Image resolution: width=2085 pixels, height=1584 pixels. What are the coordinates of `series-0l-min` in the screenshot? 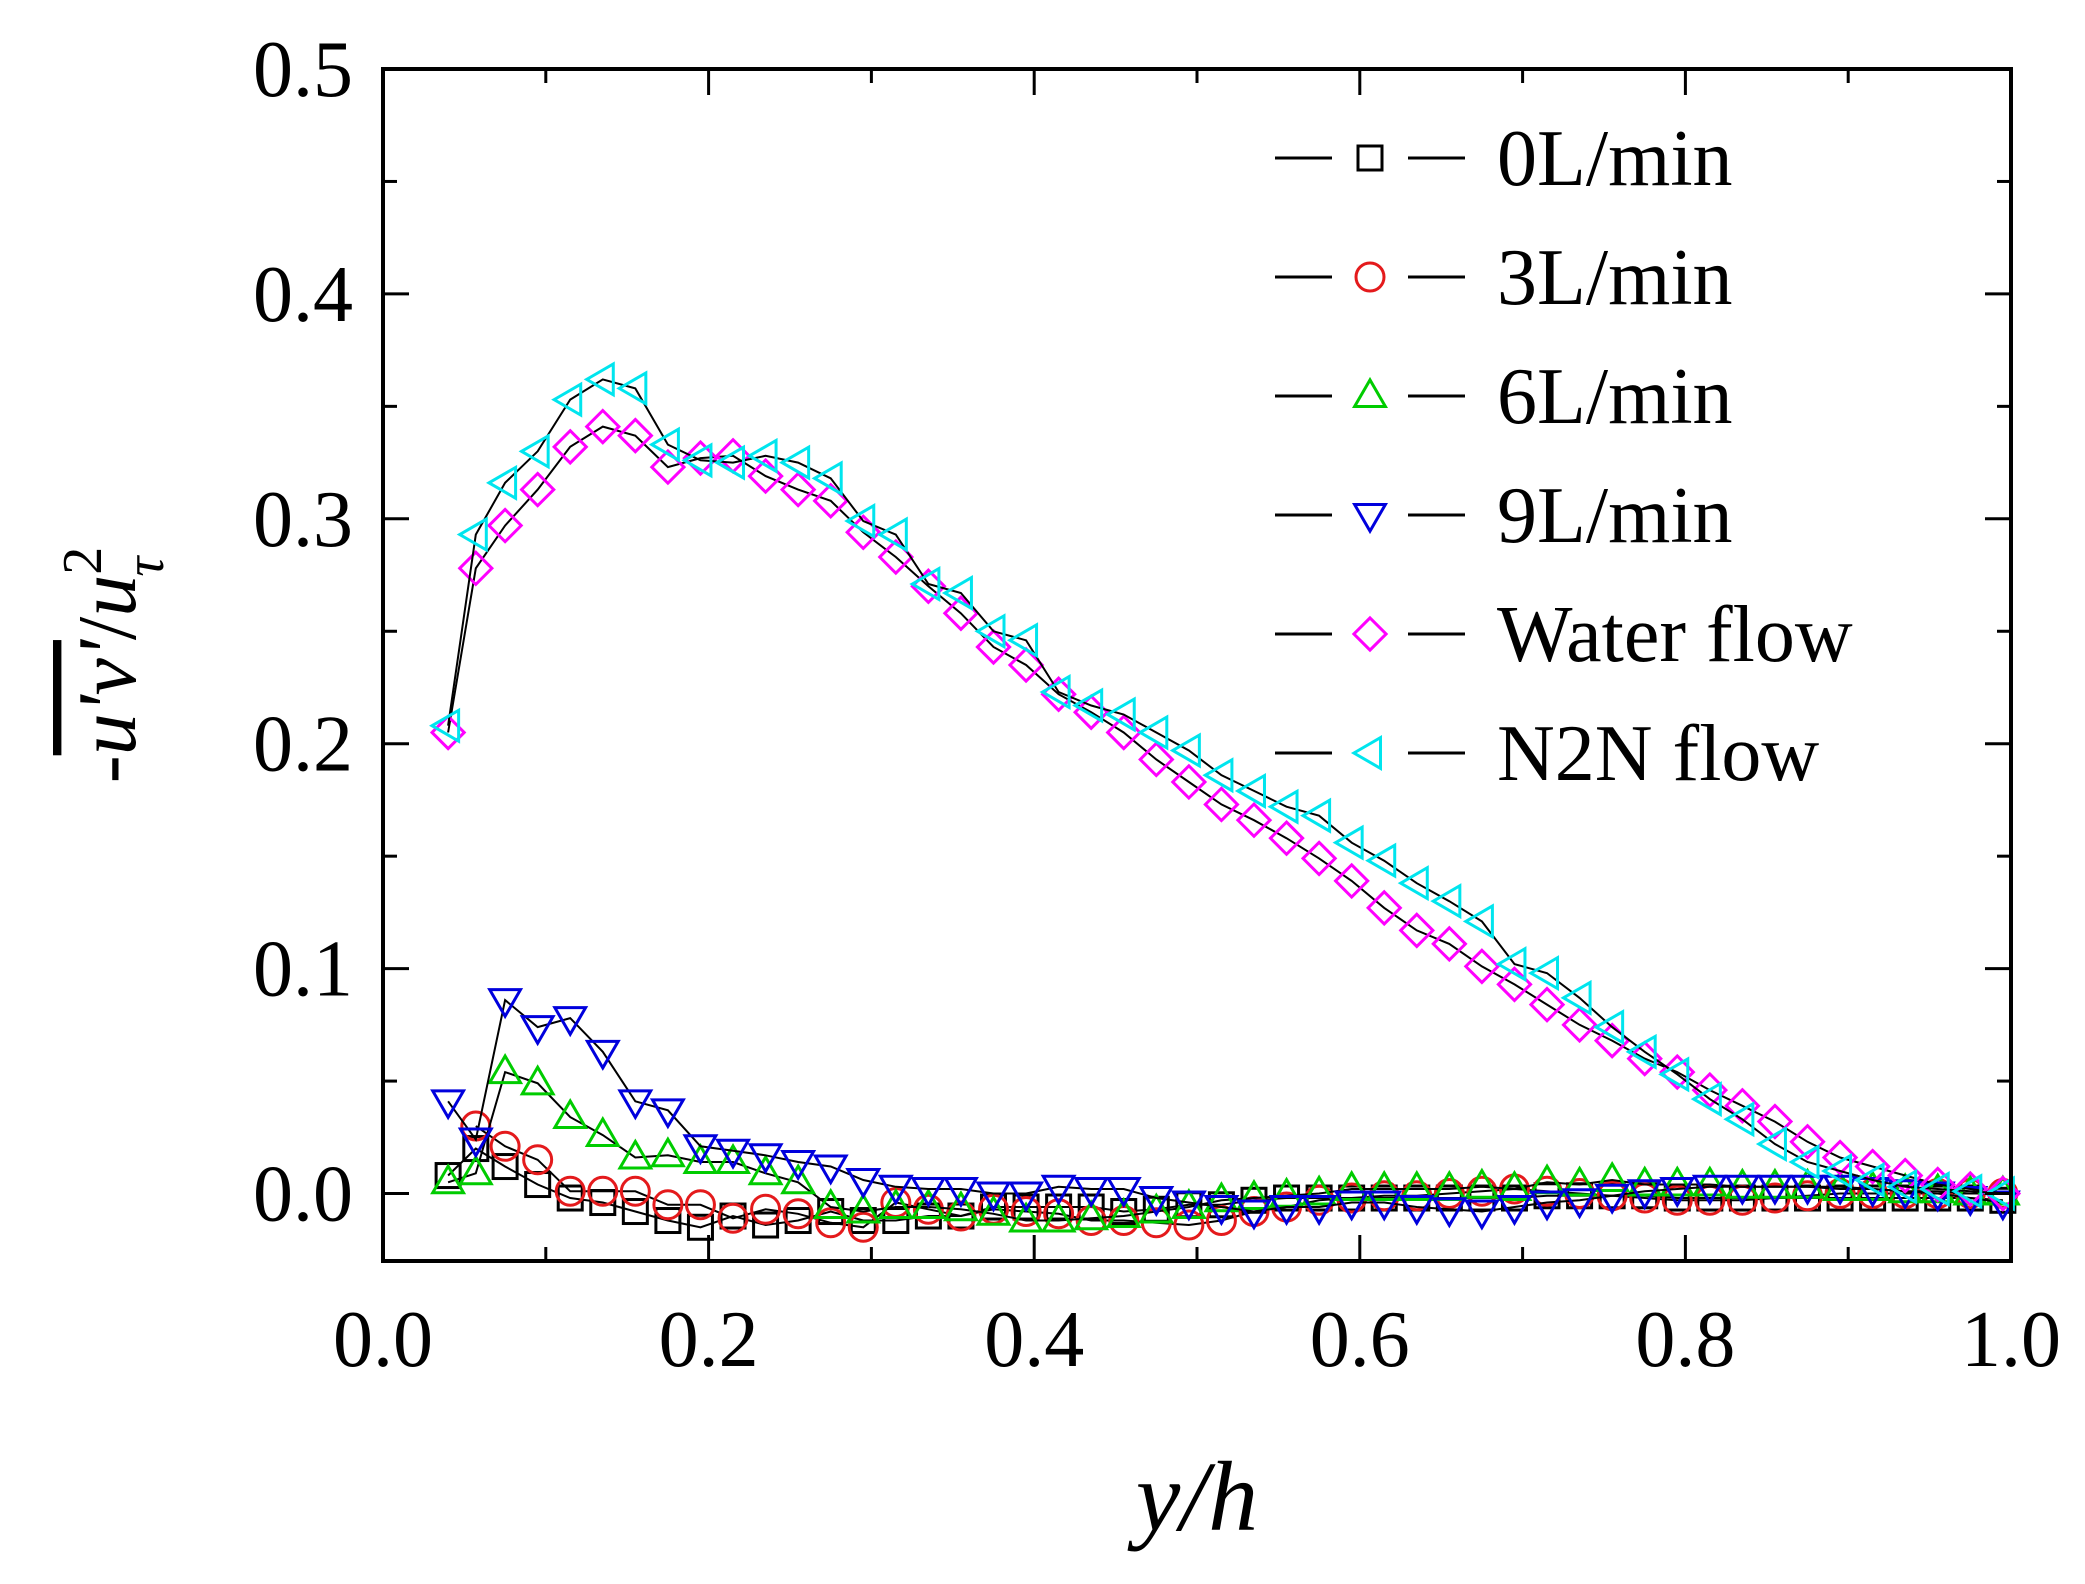 It's located at (1225, 1188).